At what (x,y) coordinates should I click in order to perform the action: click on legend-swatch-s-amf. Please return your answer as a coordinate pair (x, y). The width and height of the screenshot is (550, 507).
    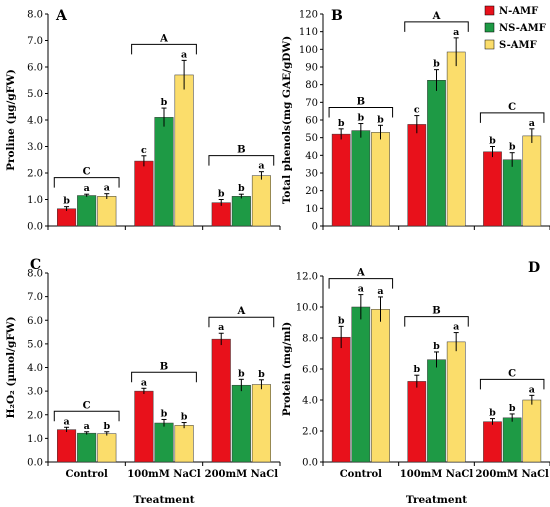
    Looking at the image, I should click on (489, 44).